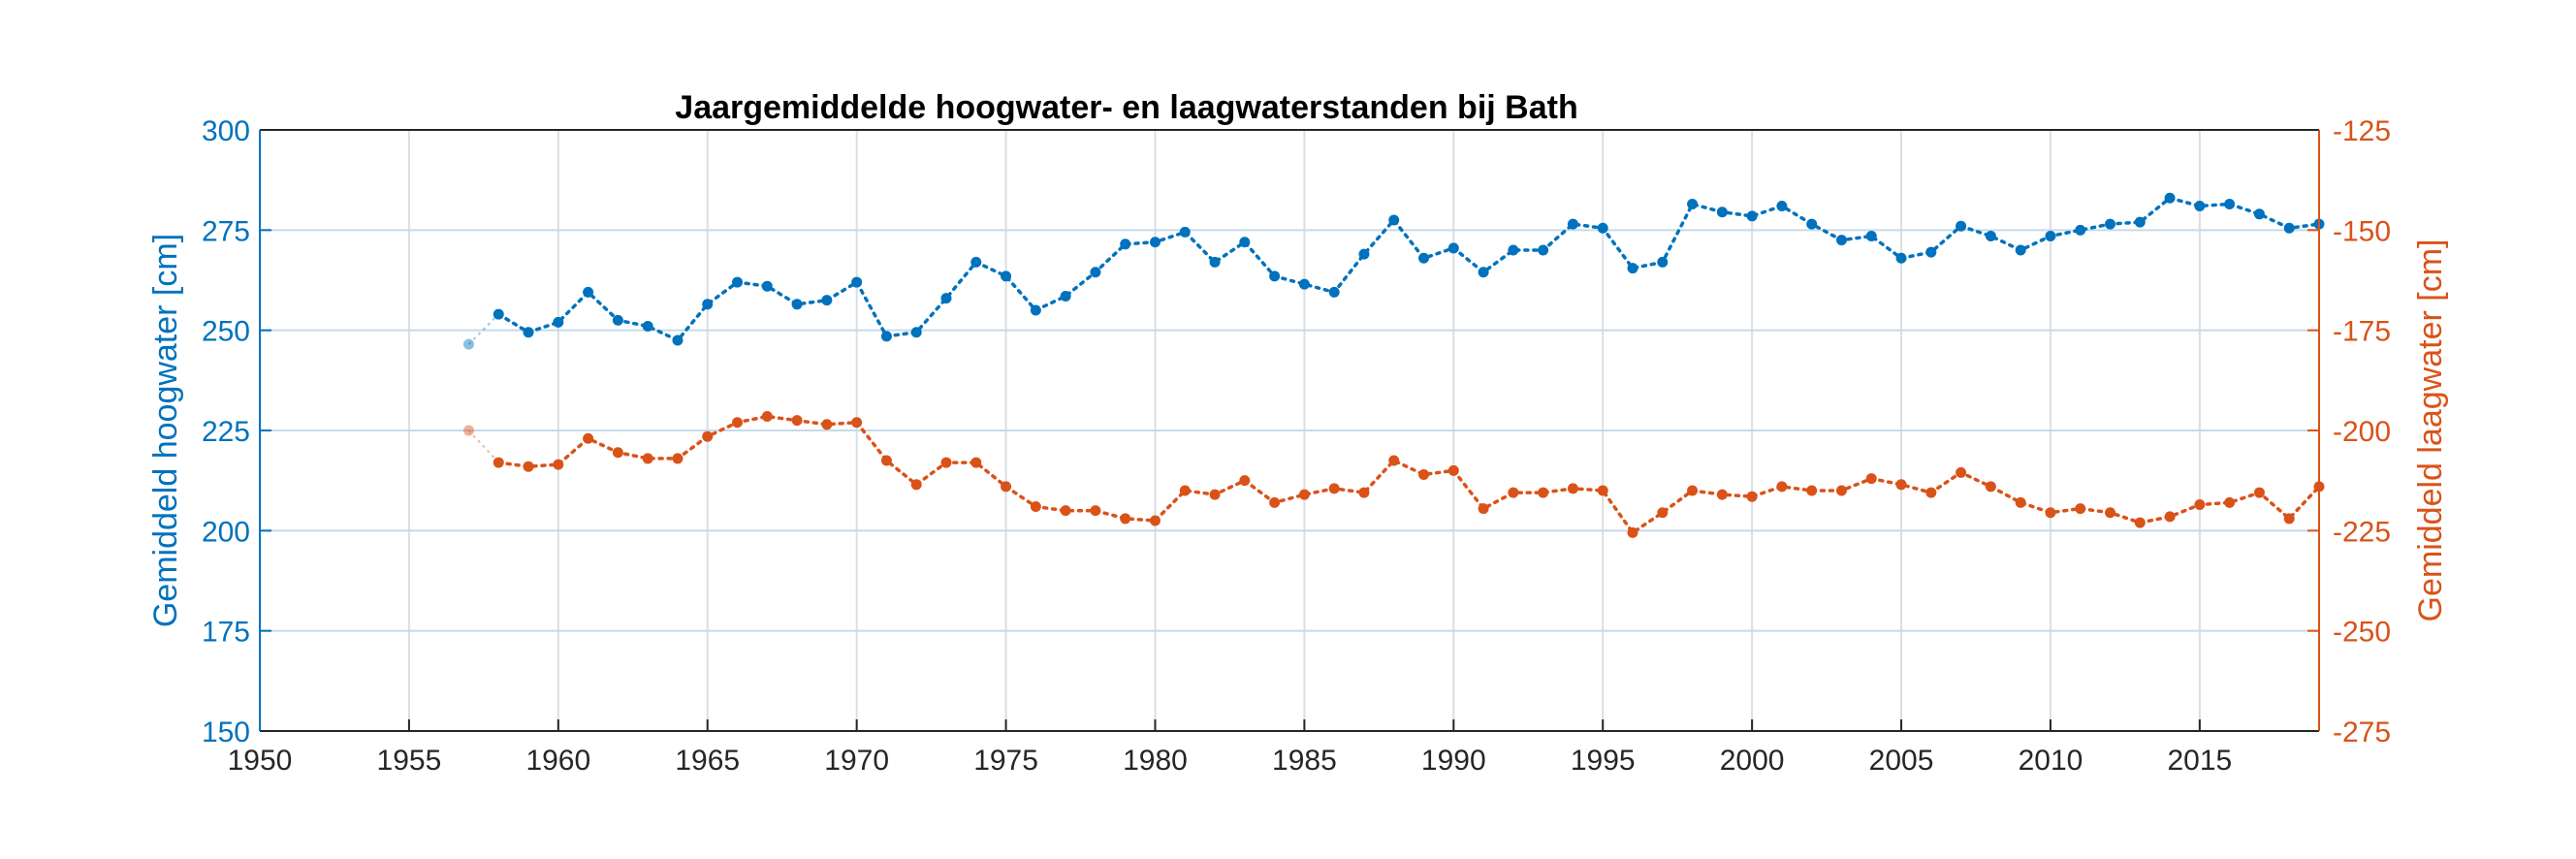 The image size is (2576, 859). I want to click on right-y-tick-label: -275, so click(2362, 732).